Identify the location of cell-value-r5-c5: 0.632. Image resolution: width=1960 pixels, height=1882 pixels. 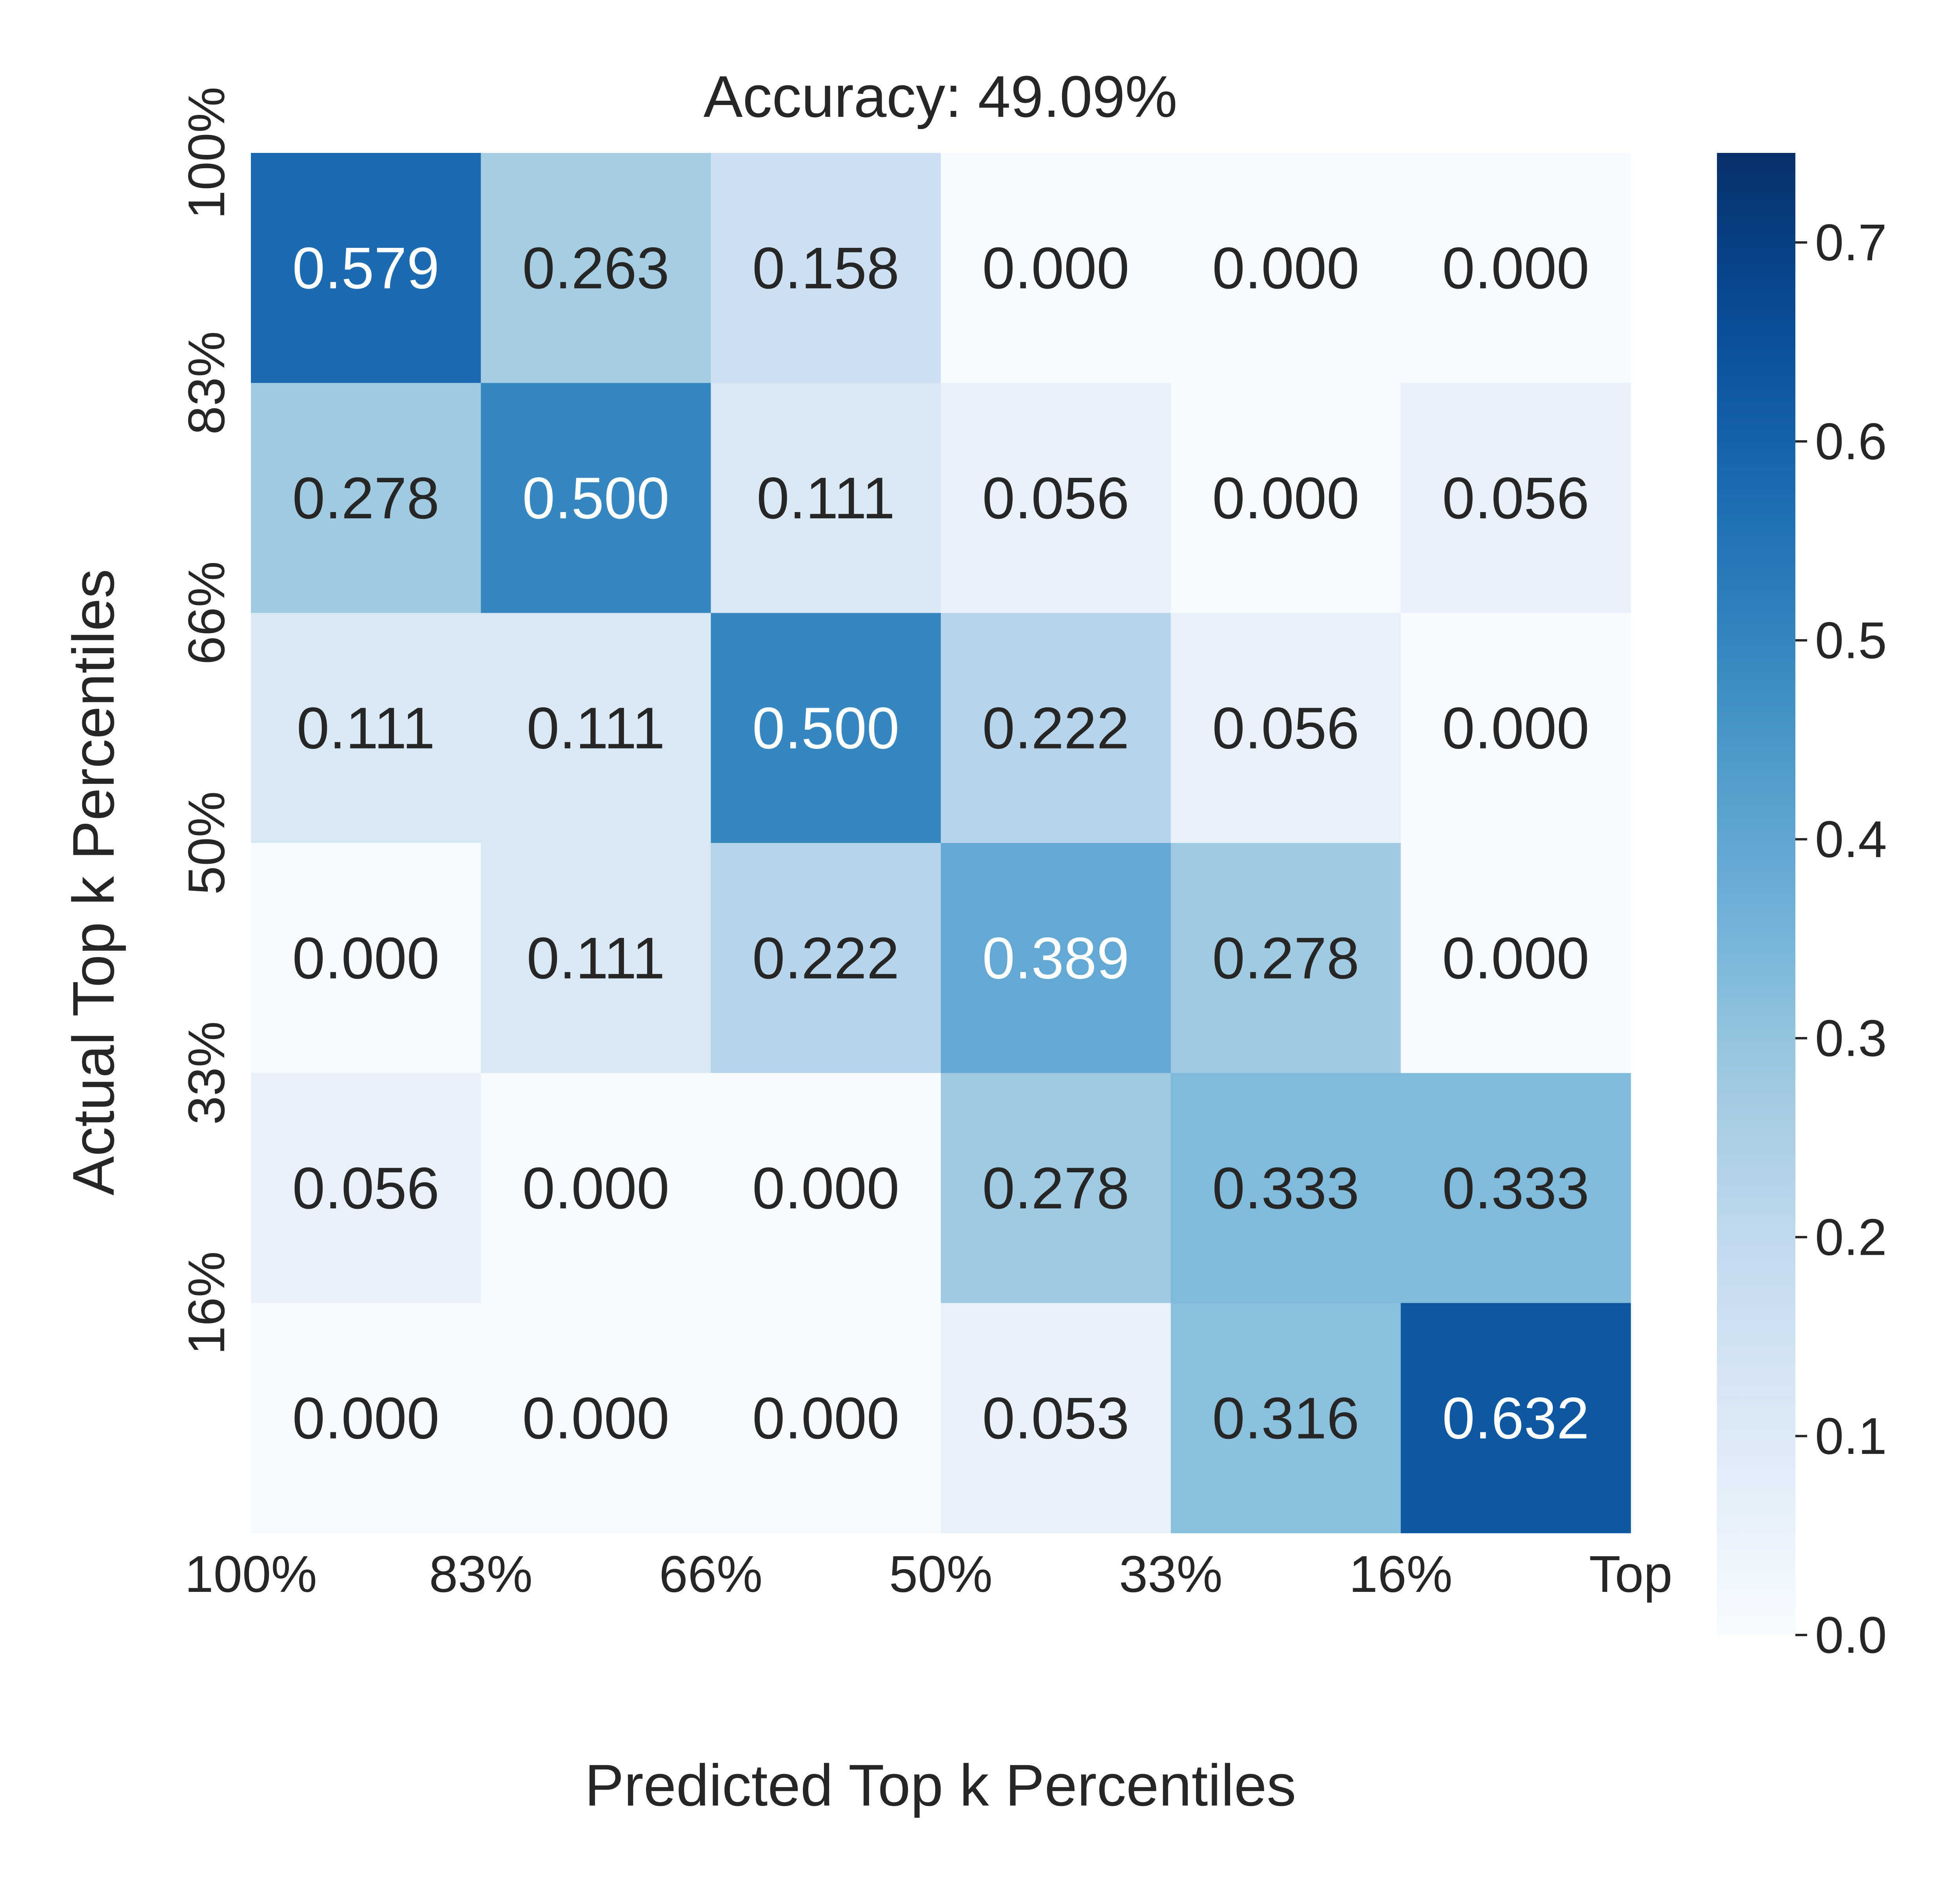
(1515, 1418).